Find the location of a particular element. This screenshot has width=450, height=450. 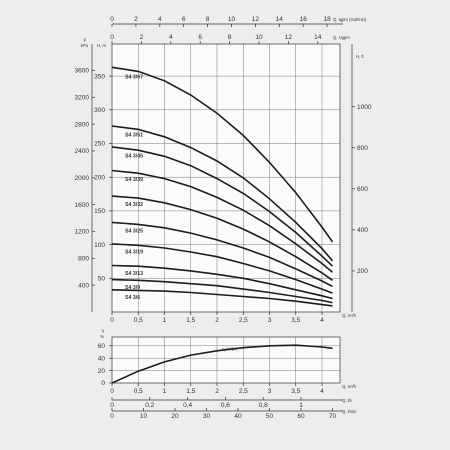

meter-tick-label: 50 is located at coordinates (102, 279).